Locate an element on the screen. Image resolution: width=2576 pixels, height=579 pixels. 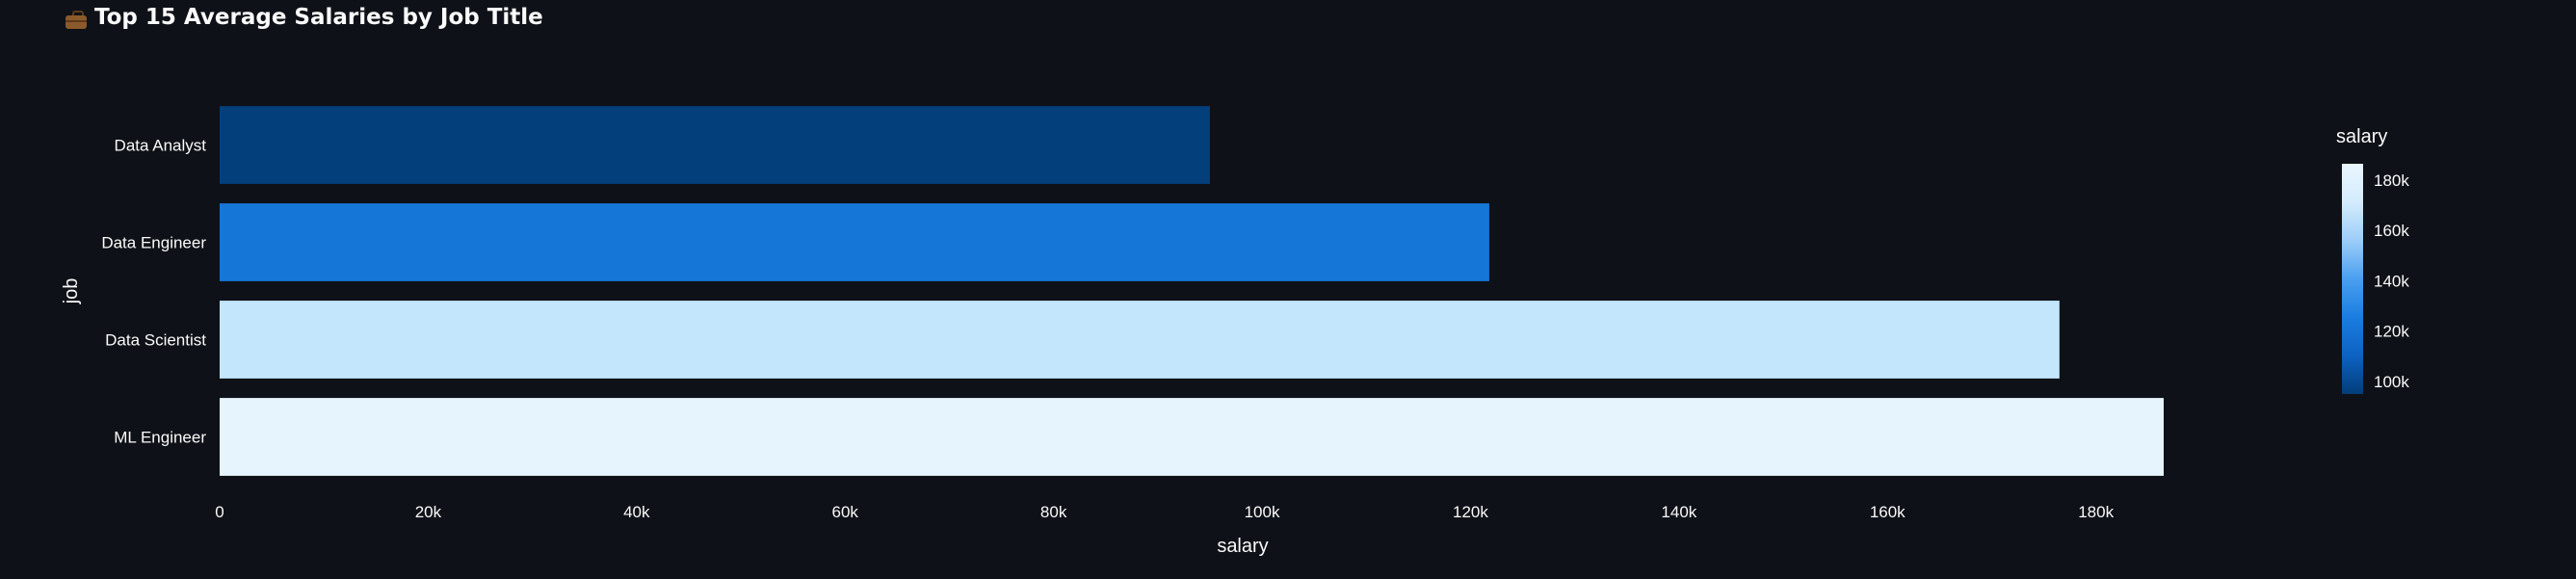
colorbar-tick-label: 140k is located at coordinates (2391, 281).